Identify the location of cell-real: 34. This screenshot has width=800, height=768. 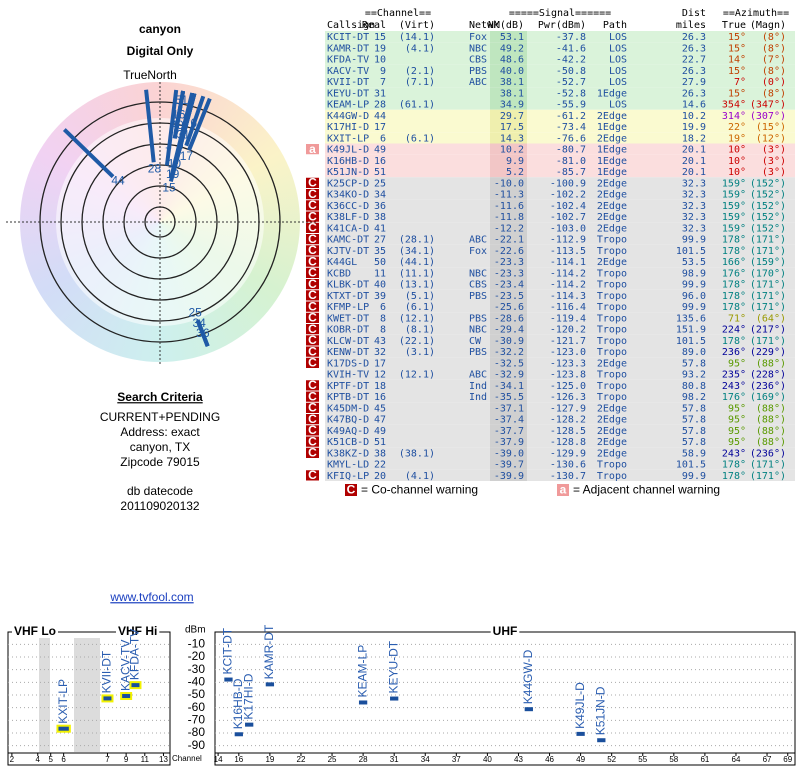
(380, 195).